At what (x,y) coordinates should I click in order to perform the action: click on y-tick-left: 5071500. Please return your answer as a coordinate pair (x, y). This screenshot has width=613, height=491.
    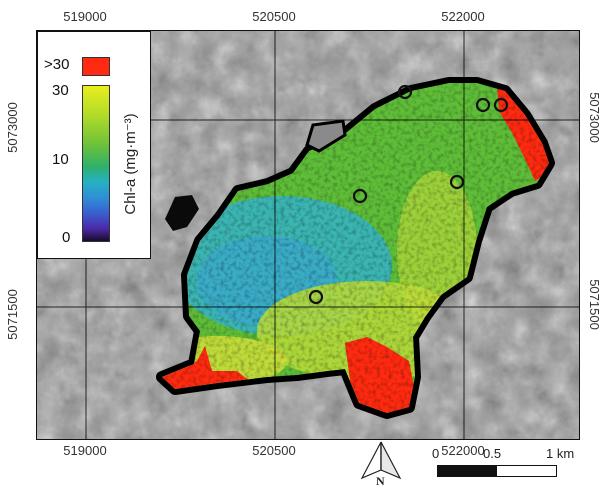
    Looking at the image, I should click on (12, 314).